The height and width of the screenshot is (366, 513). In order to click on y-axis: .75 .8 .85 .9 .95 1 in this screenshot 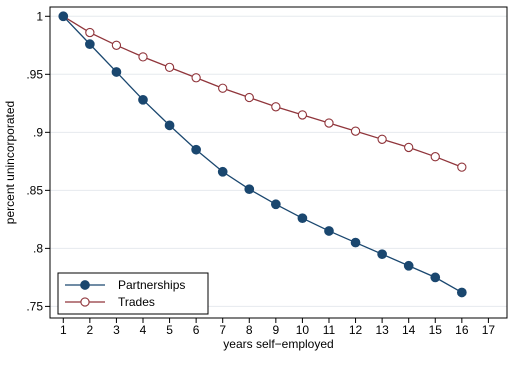, I will do `click(38, 161)`.